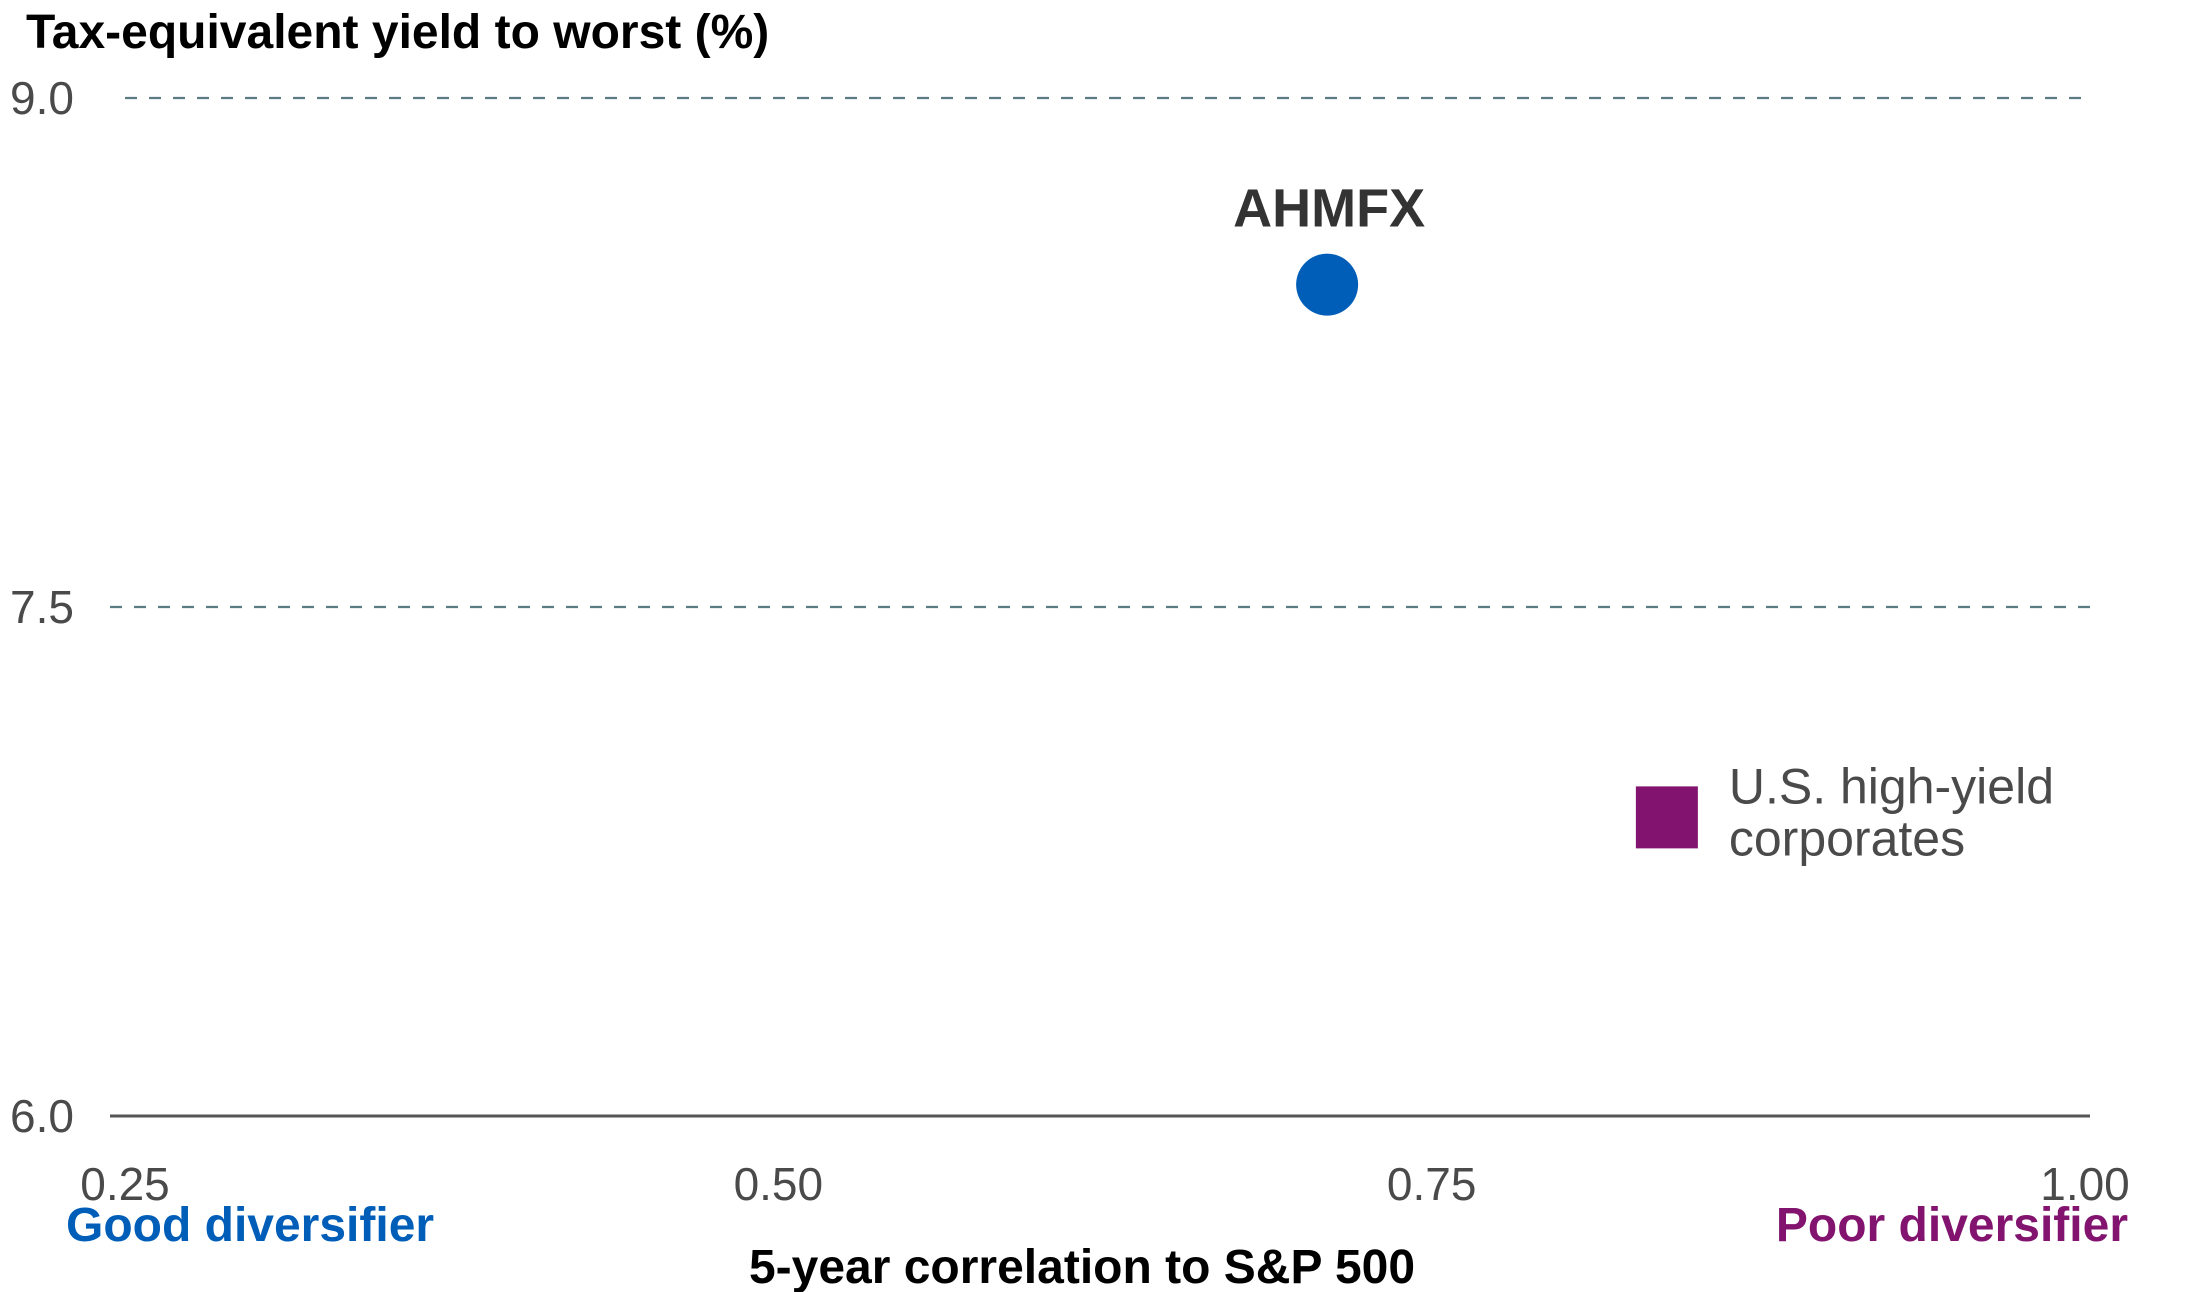 The height and width of the screenshot is (1292, 2192). I want to click on high-yield-point, so click(1666, 817).